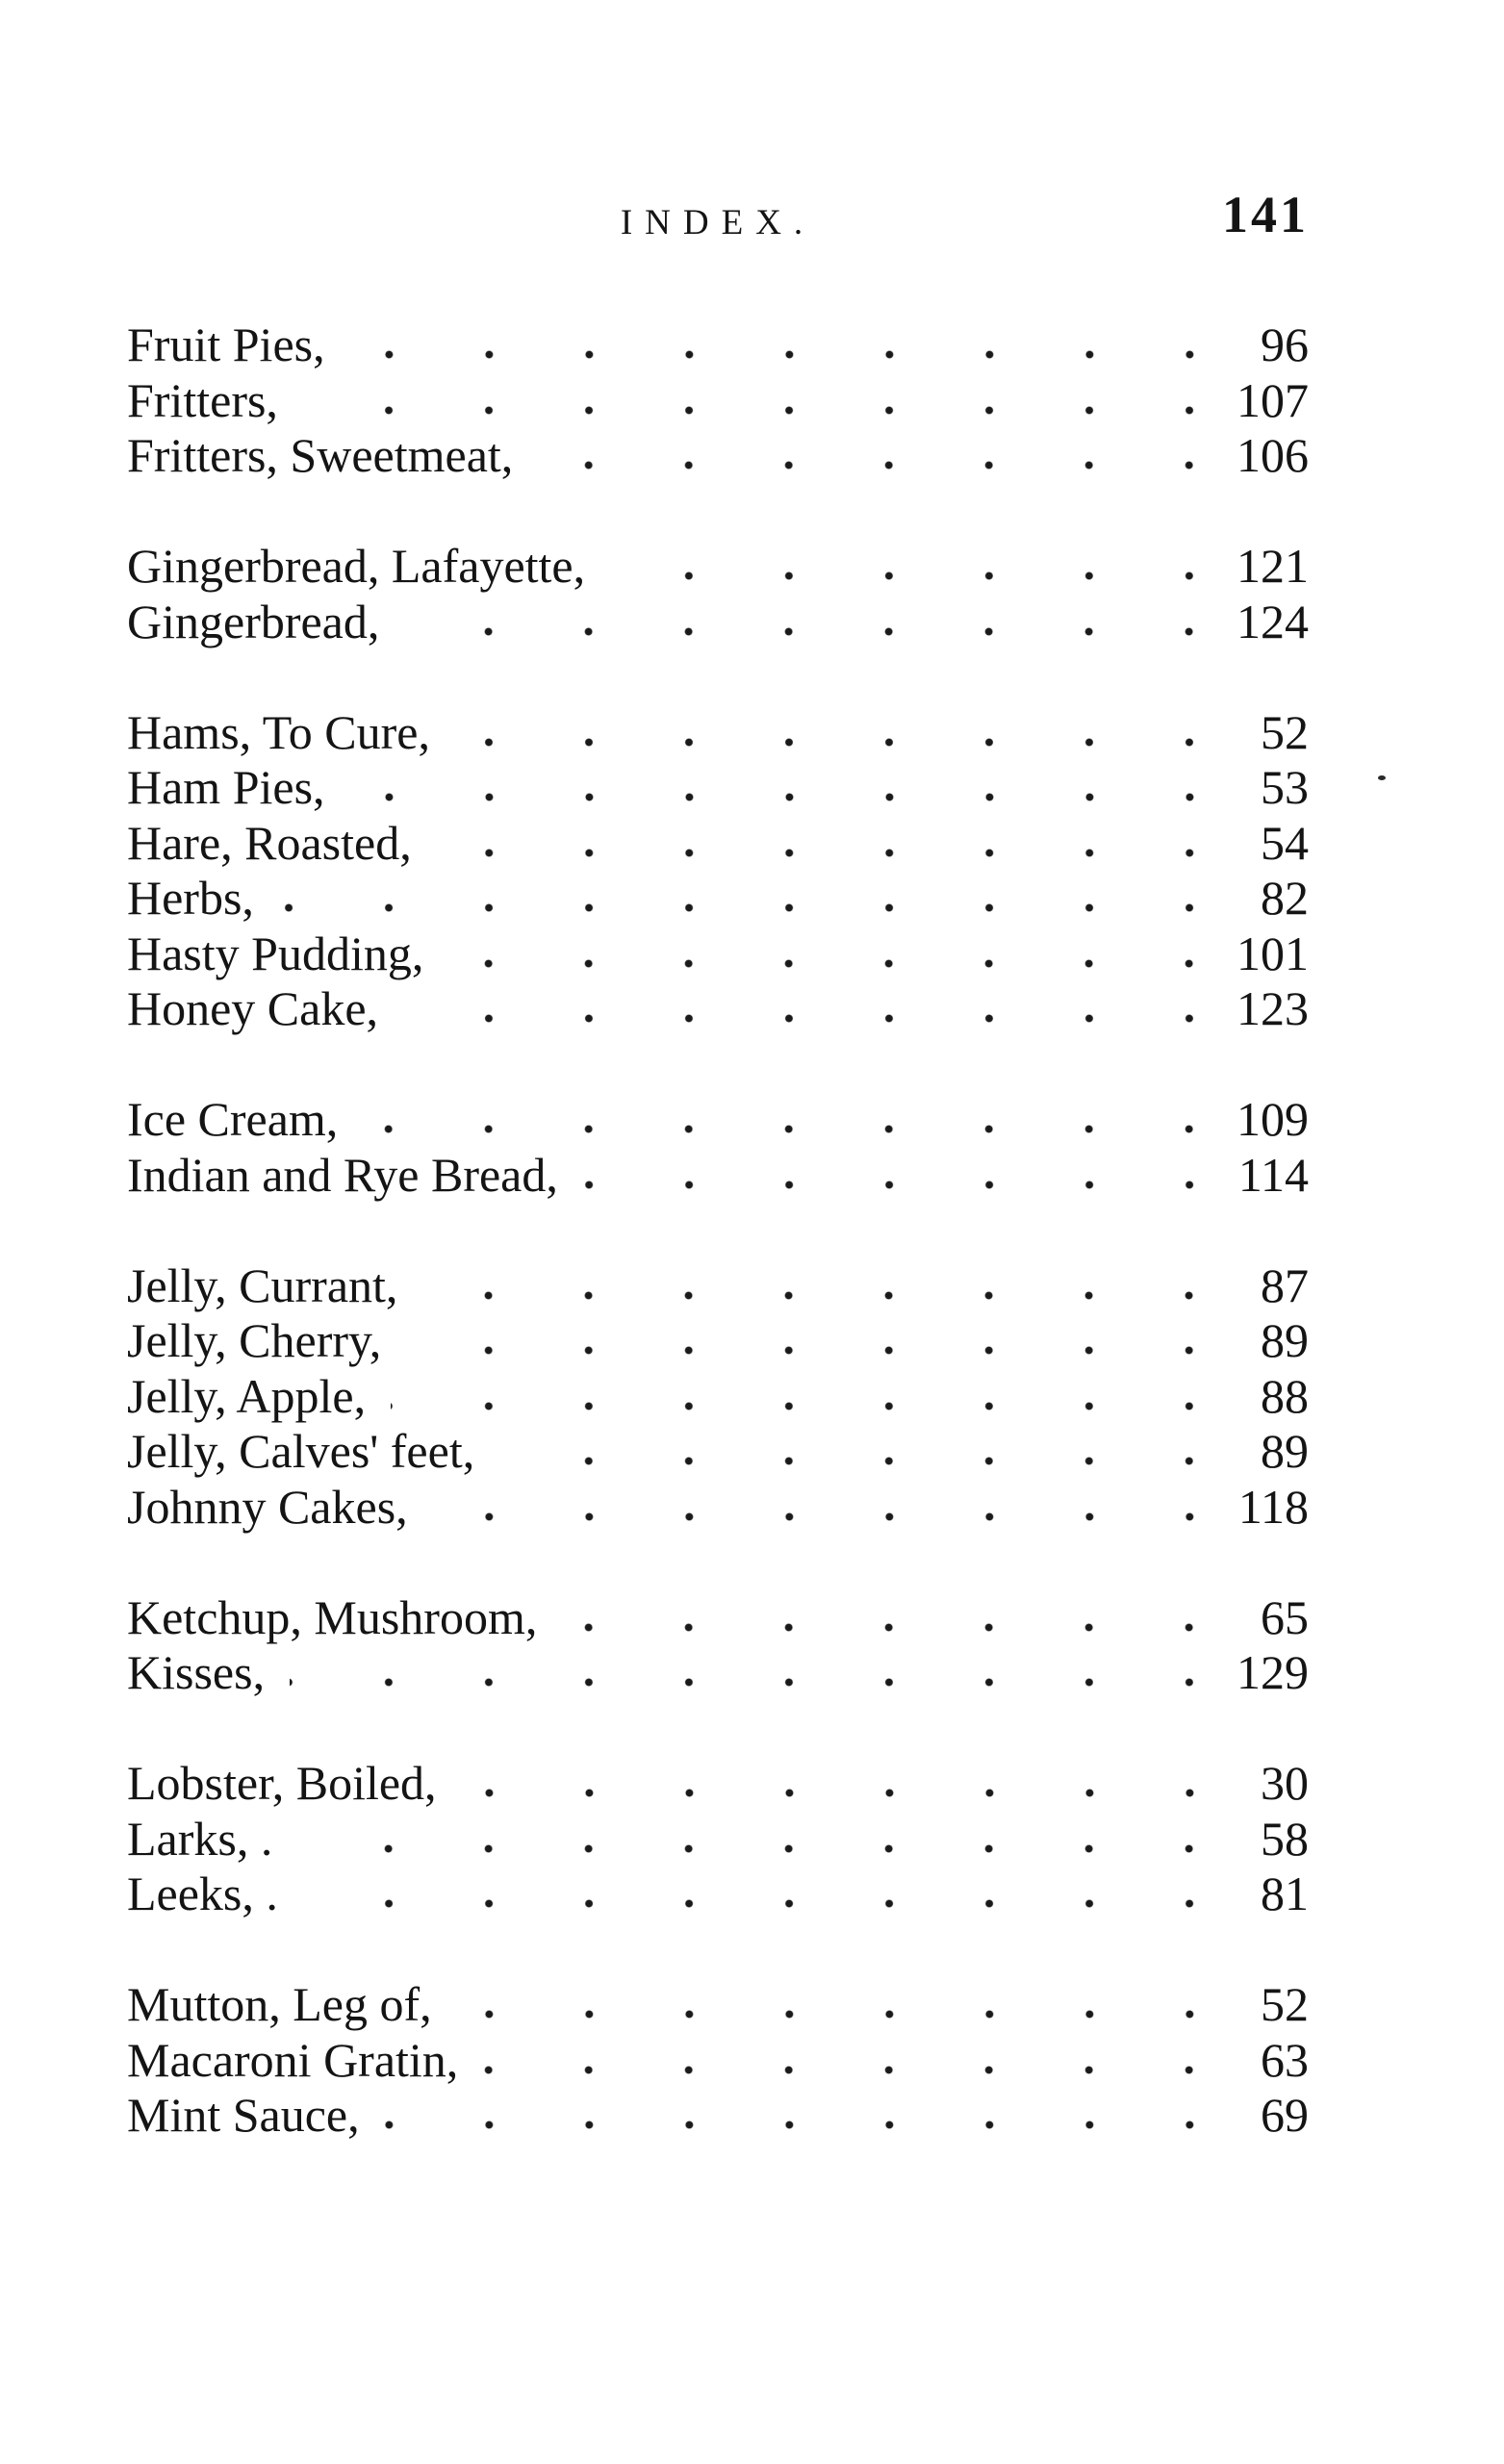 The height and width of the screenshot is (2464, 1504). Describe the element at coordinates (1273, 1672) in the screenshot. I see `entry-page-number: 129` at that location.